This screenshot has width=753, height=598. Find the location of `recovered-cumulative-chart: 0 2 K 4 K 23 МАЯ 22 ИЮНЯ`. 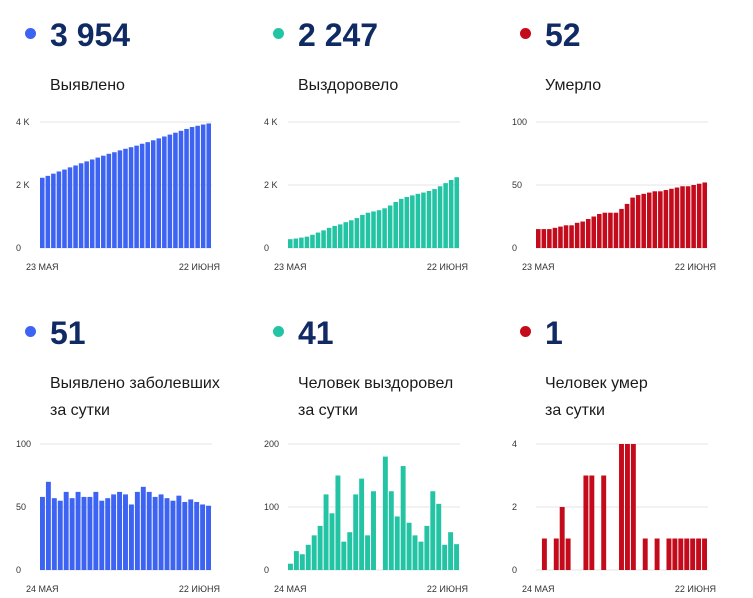

recovered-cumulative-chart: 0 2 K 4 K 23 МАЯ 22 ИЮНЯ is located at coordinates (366, 194).